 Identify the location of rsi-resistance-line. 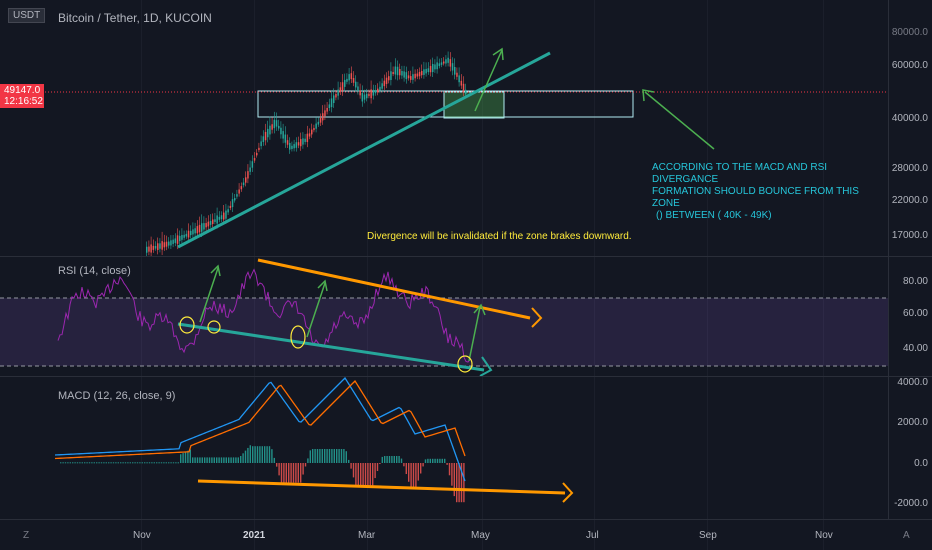
(394, 289).